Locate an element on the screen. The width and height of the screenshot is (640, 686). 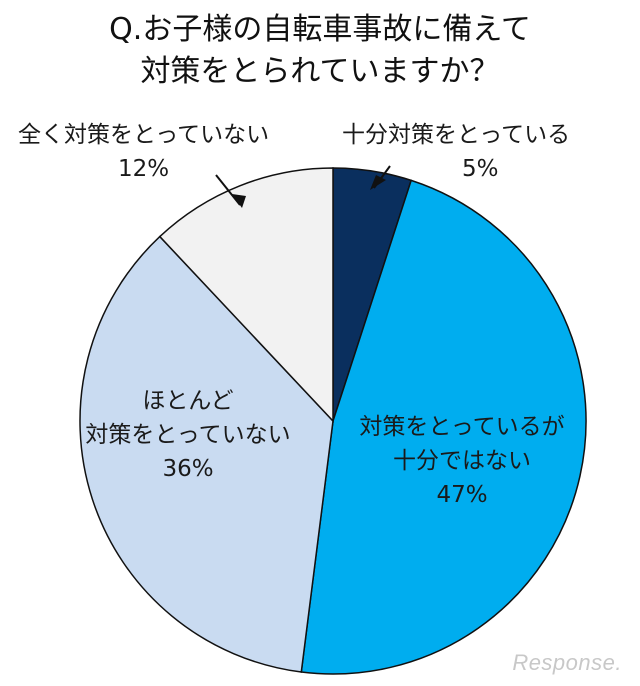
slice-label-insufficient: 対策をとっているが 十分ではない 47% is located at coordinates (462, 461).